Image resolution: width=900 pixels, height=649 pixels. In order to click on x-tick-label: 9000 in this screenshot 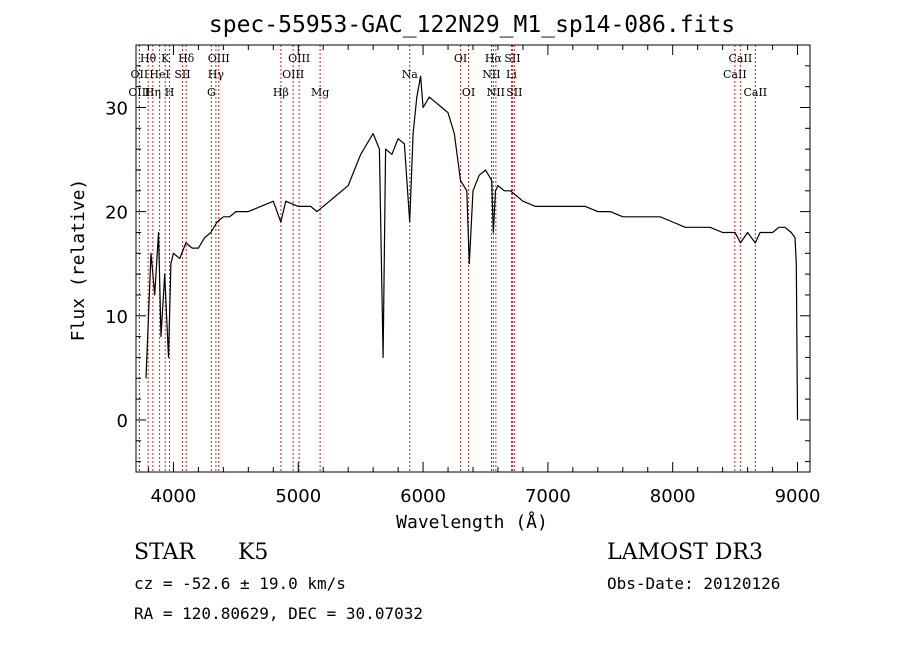, I will do `click(798, 496)`.